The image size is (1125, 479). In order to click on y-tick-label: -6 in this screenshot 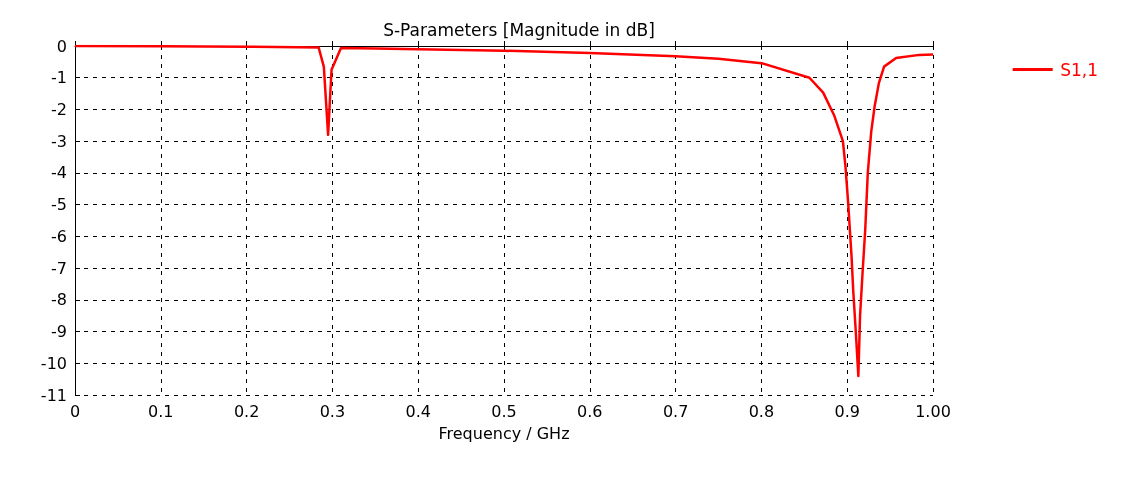, I will do `click(59, 236)`.